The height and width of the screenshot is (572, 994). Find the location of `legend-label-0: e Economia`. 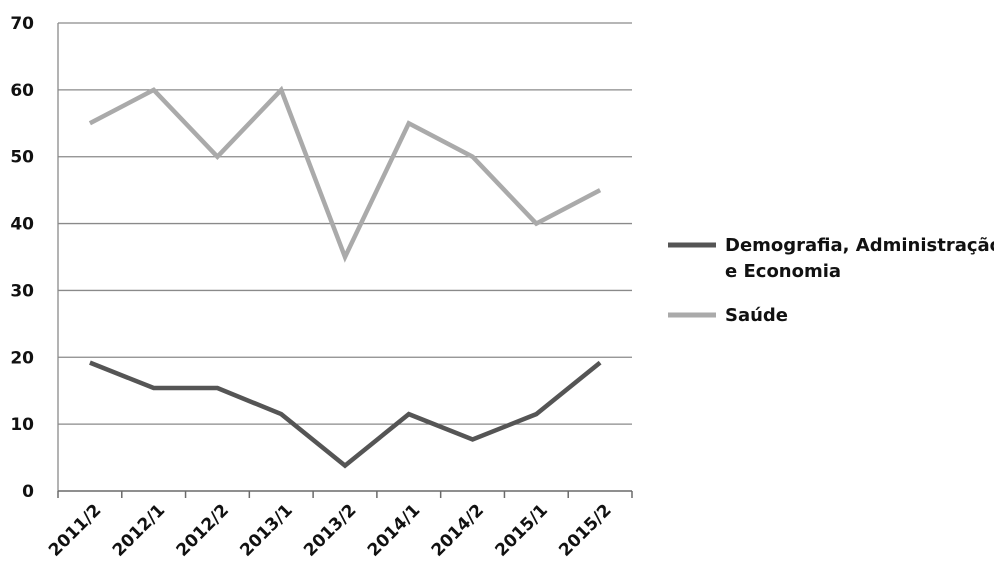

legend-label-0: e Economia is located at coordinates (783, 271).